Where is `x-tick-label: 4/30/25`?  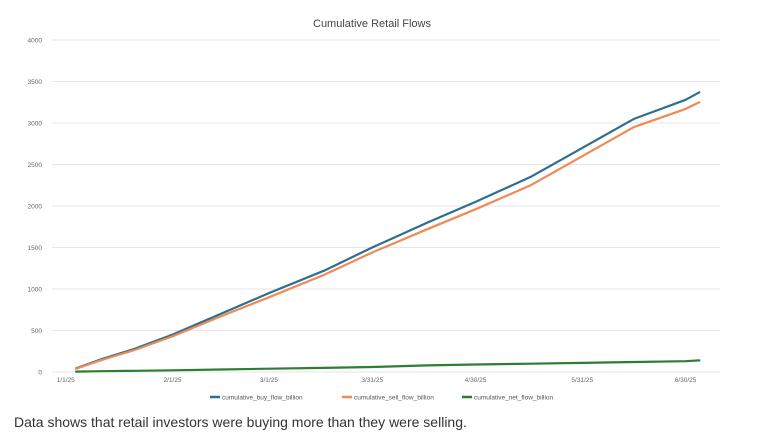 x-tick-label: 4/30/25 is located at coordinates (476, 380).